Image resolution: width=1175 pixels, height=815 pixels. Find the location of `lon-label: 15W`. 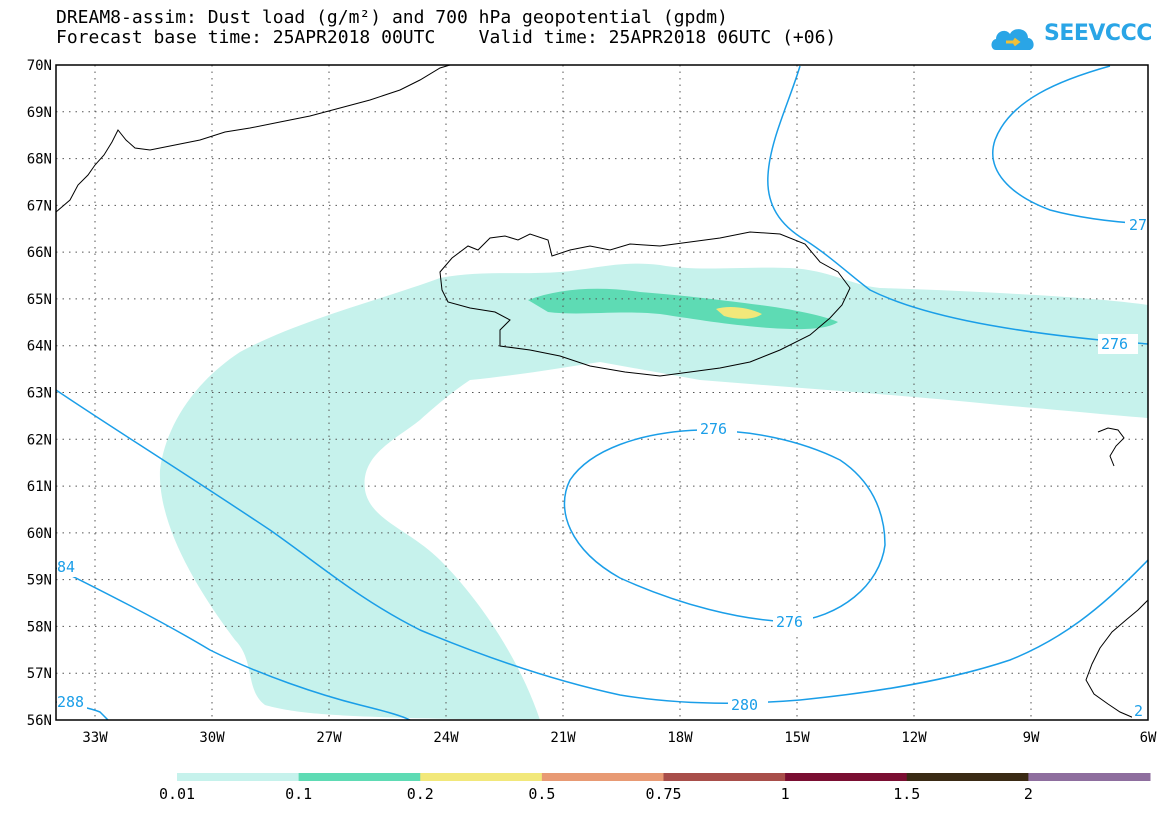

lon-label: 15W is located at coordinates (797, 738).